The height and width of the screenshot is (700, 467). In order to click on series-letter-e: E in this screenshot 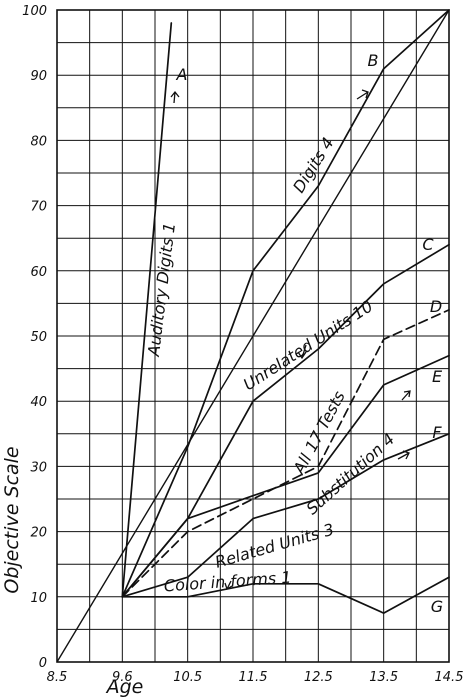, I will do `click(437, 376)`.